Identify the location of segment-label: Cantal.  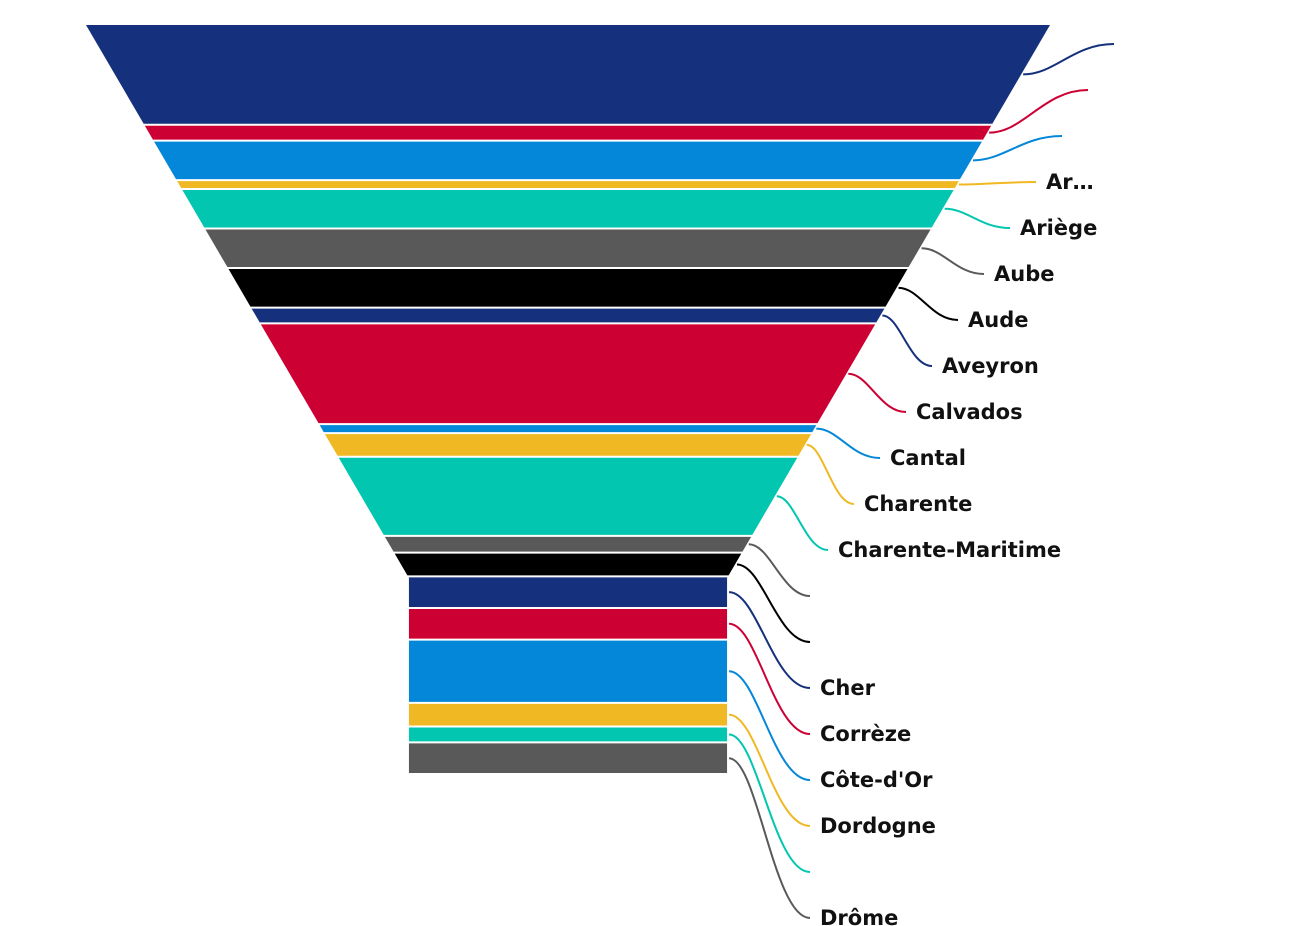
(928, 458).